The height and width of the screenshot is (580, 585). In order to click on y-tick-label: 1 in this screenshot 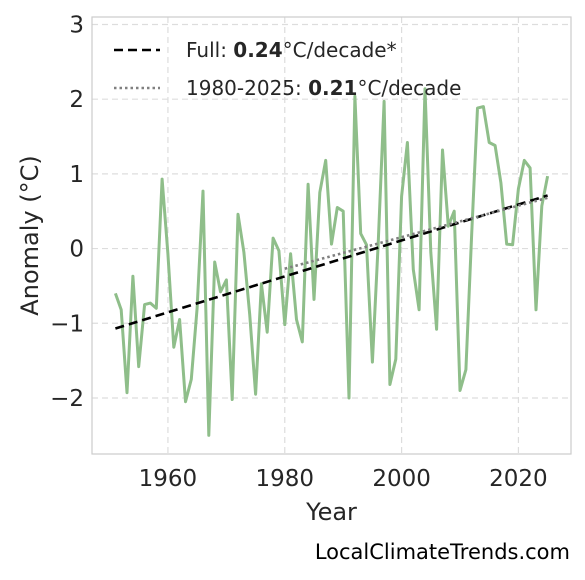, I will do `click(76, 175)`.